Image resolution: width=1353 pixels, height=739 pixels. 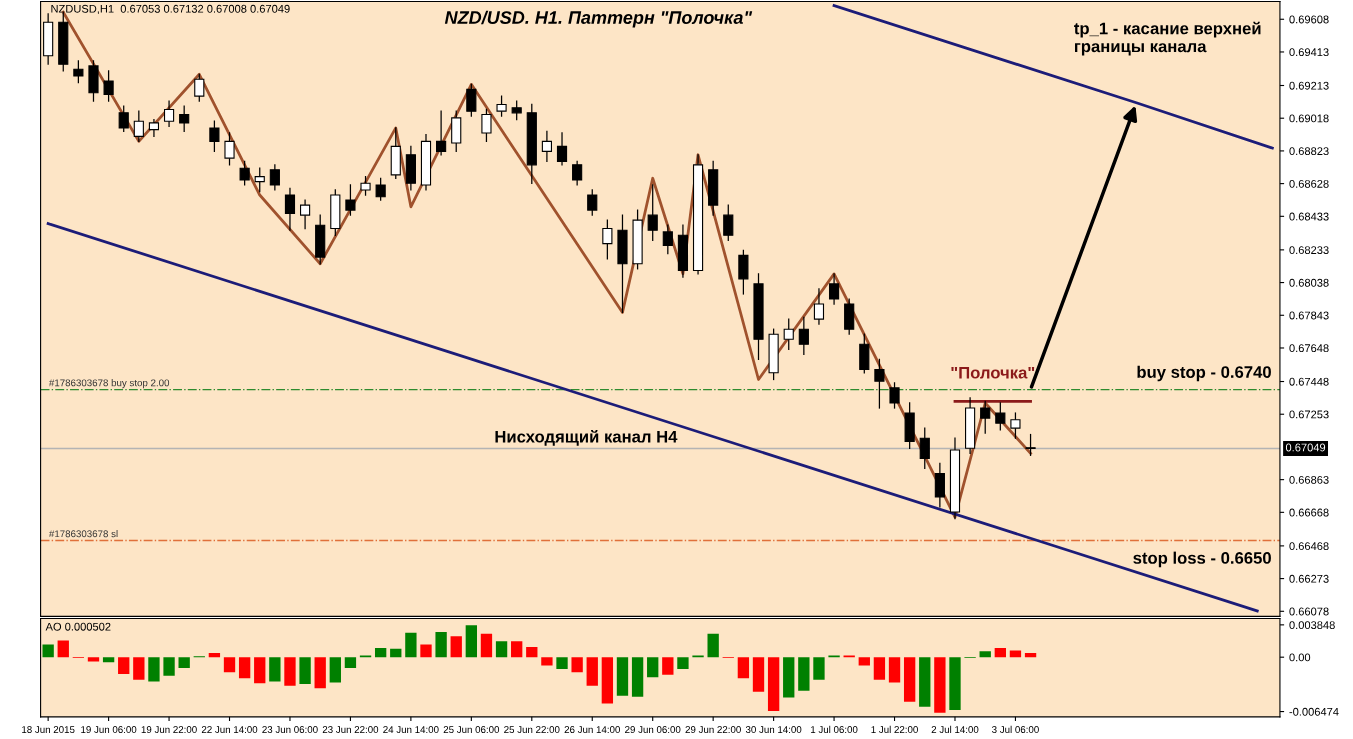 What do you see at coordinates (1300, 657) in the screenshot?
I see `y-tick-label: 0.00` at bounding box center [1300, 657].